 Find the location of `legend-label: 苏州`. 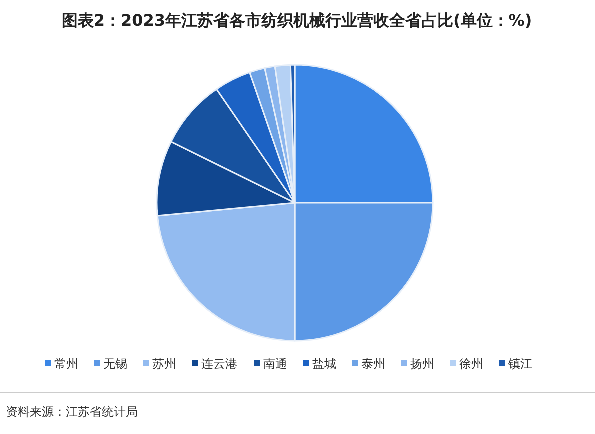

legend-label: 苏州 is located at coordinates (164, 364).